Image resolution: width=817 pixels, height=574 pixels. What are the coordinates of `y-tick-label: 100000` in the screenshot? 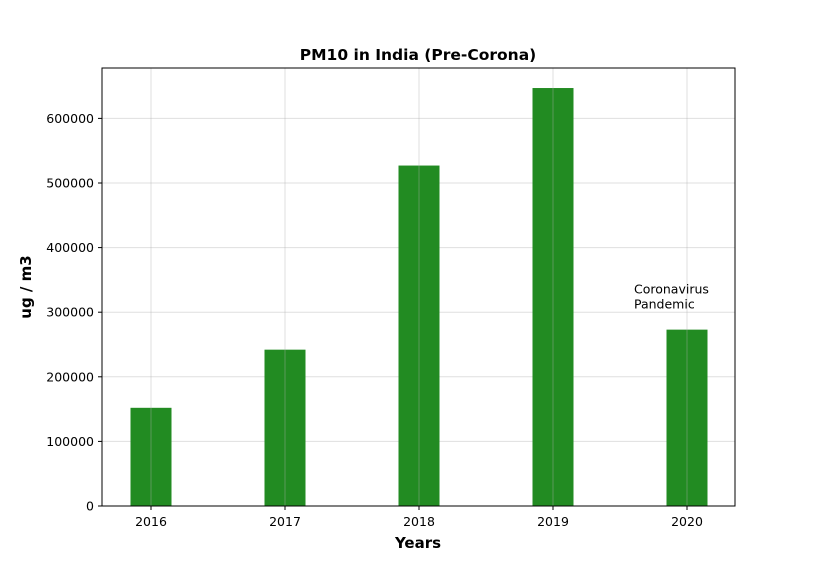 It's located at (70, 441).